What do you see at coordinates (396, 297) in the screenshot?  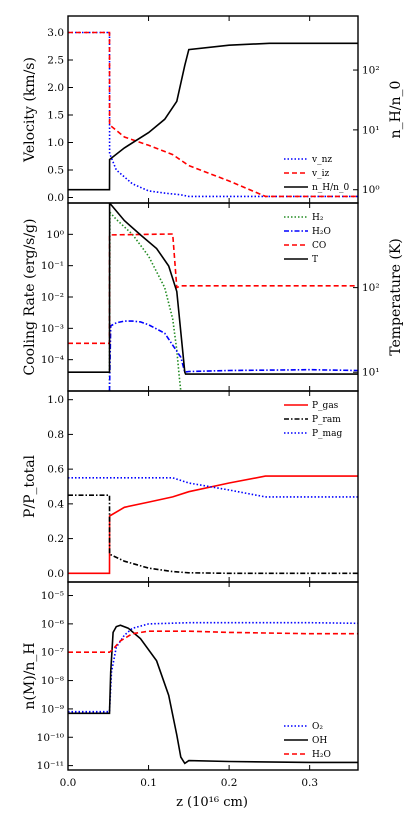 I see `y2-axis-label: Temperature (K)` at bounding box center [396, 297].